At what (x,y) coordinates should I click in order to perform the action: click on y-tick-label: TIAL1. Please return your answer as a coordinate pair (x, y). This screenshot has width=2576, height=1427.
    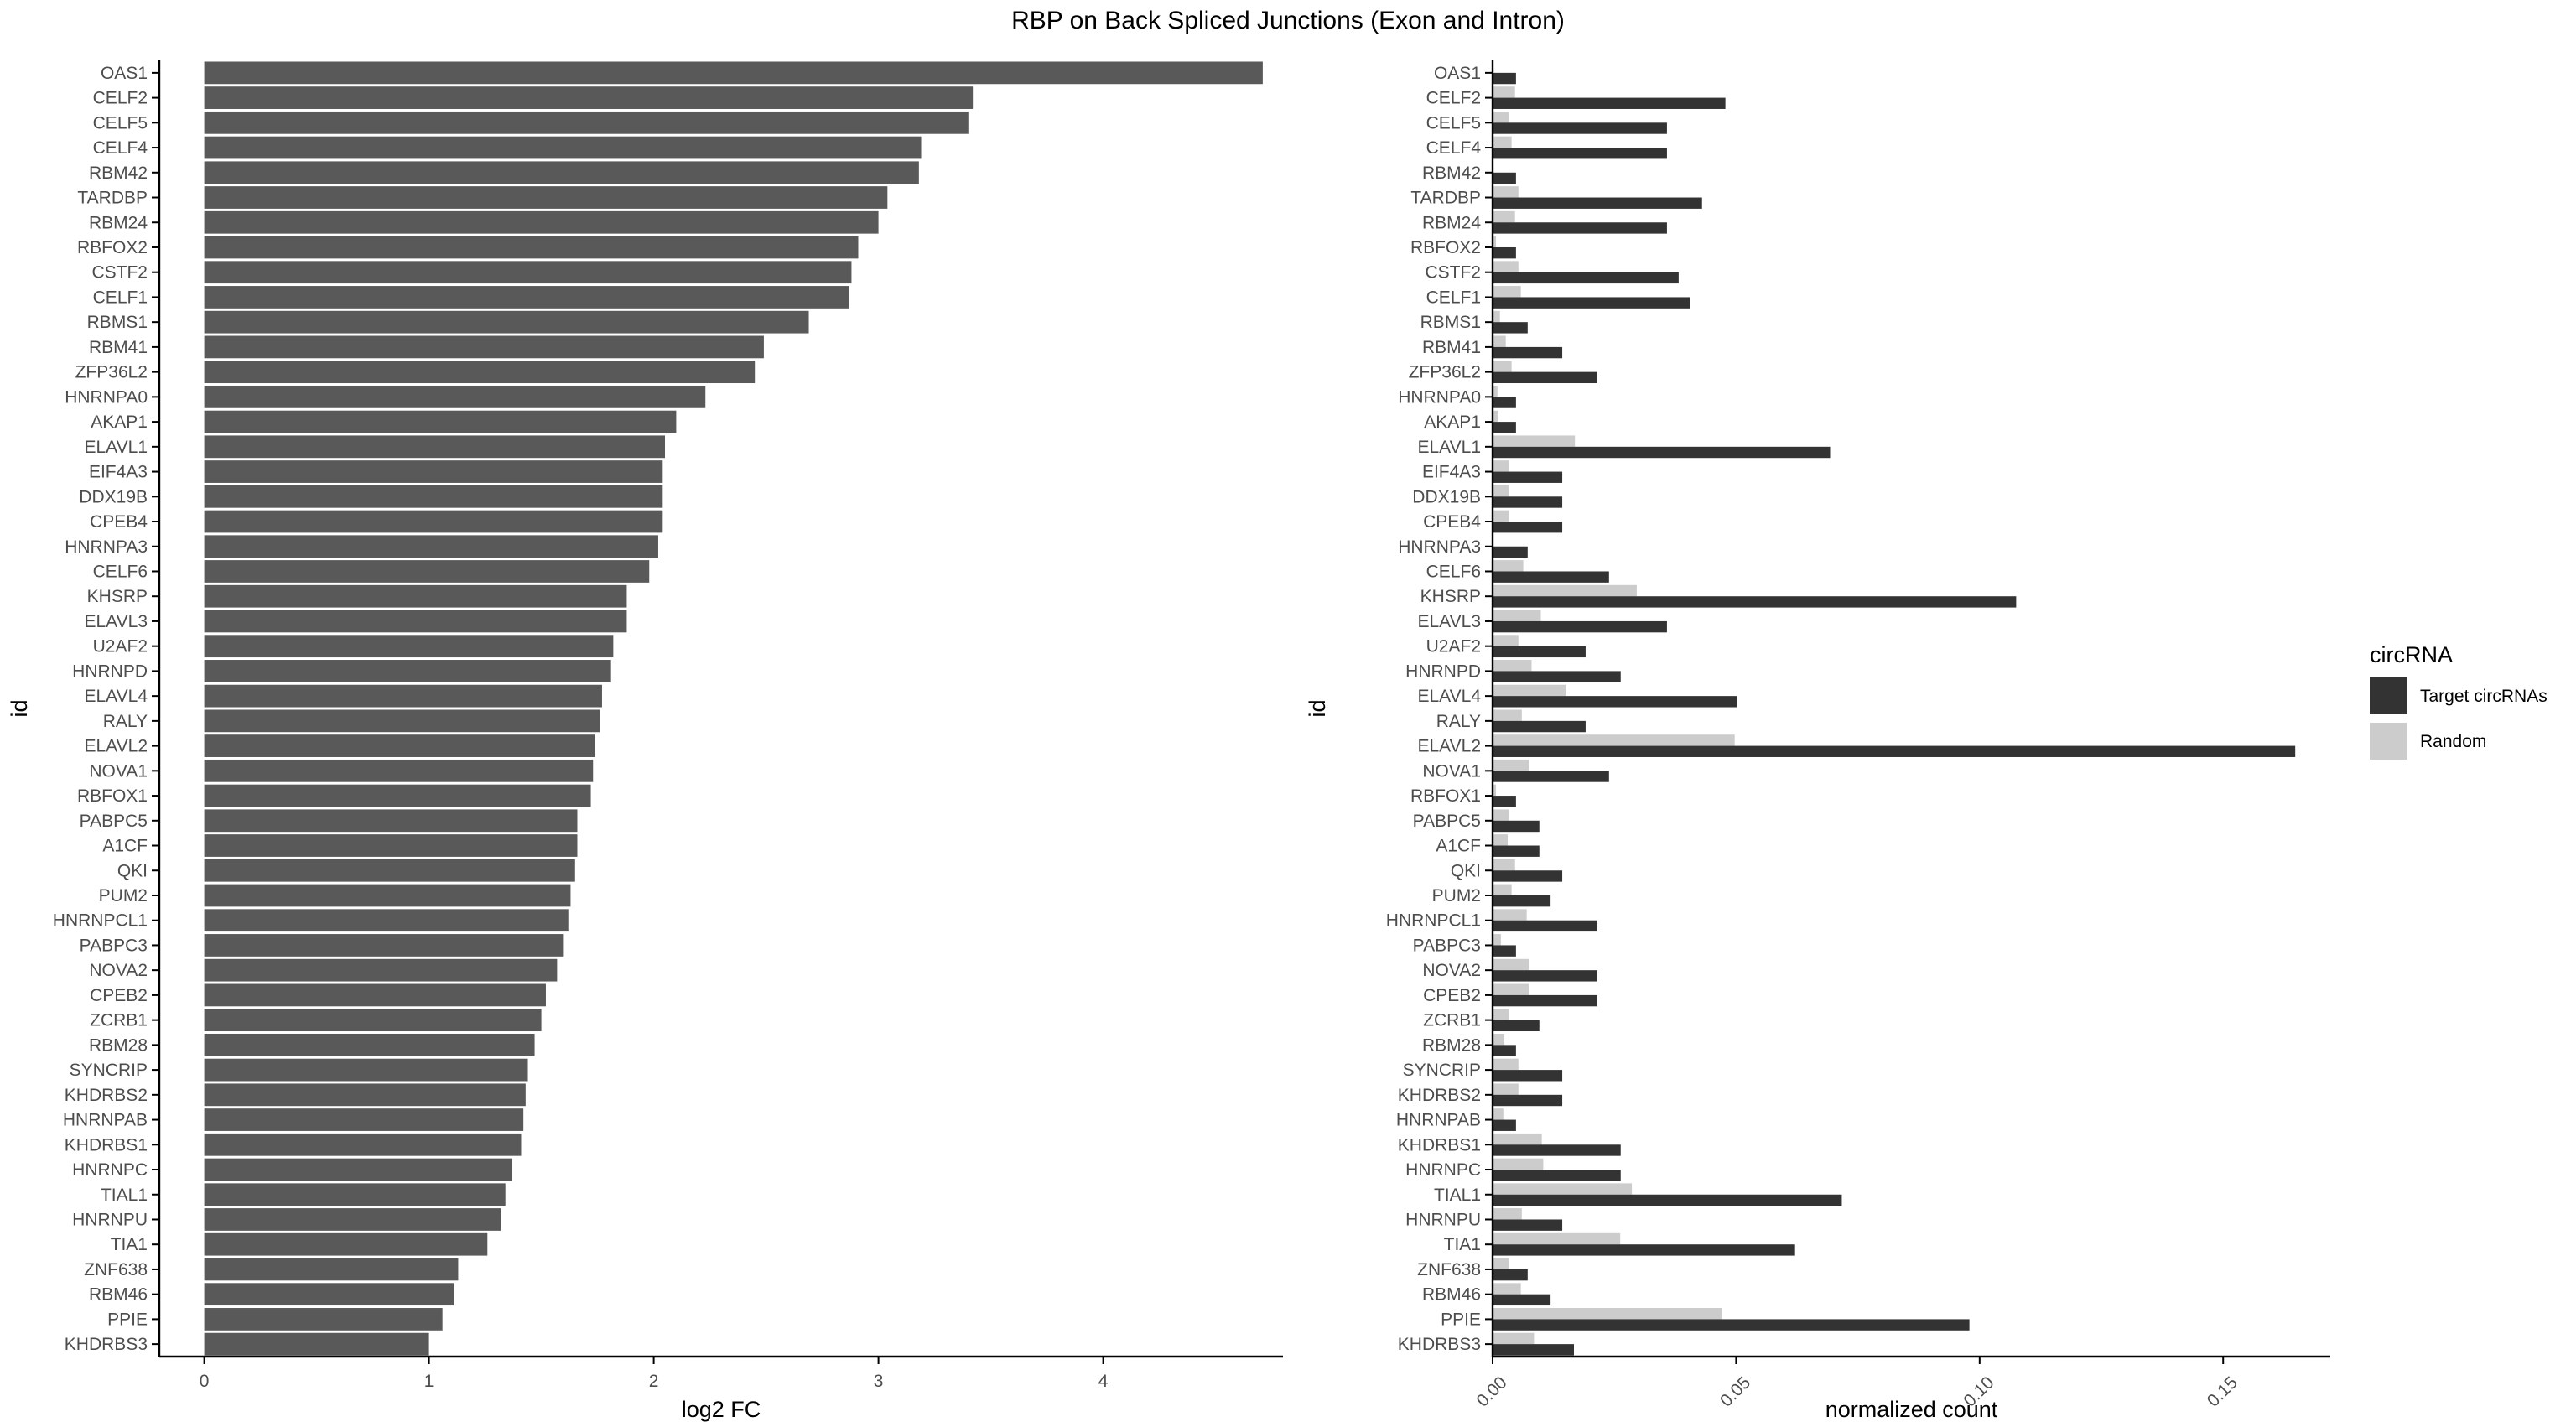
    Looking at the image, I should click on (124, 1195).